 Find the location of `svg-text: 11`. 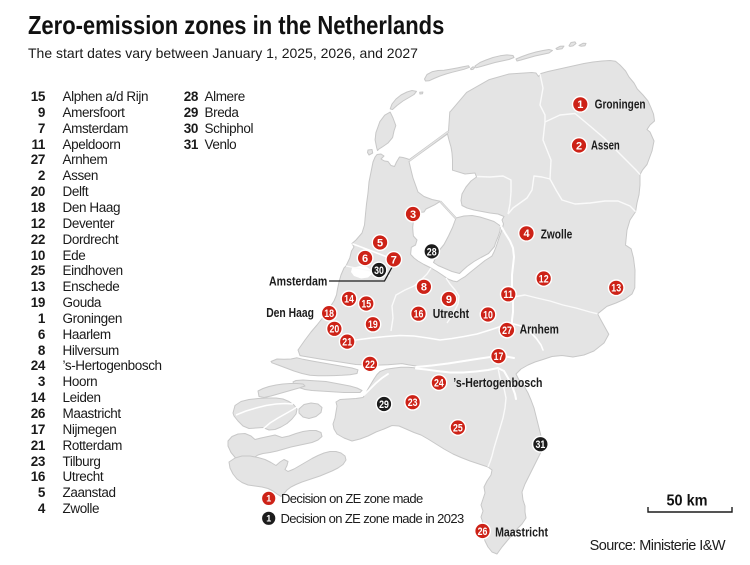

svg-text: 11 is located at coordinates (508, 295).